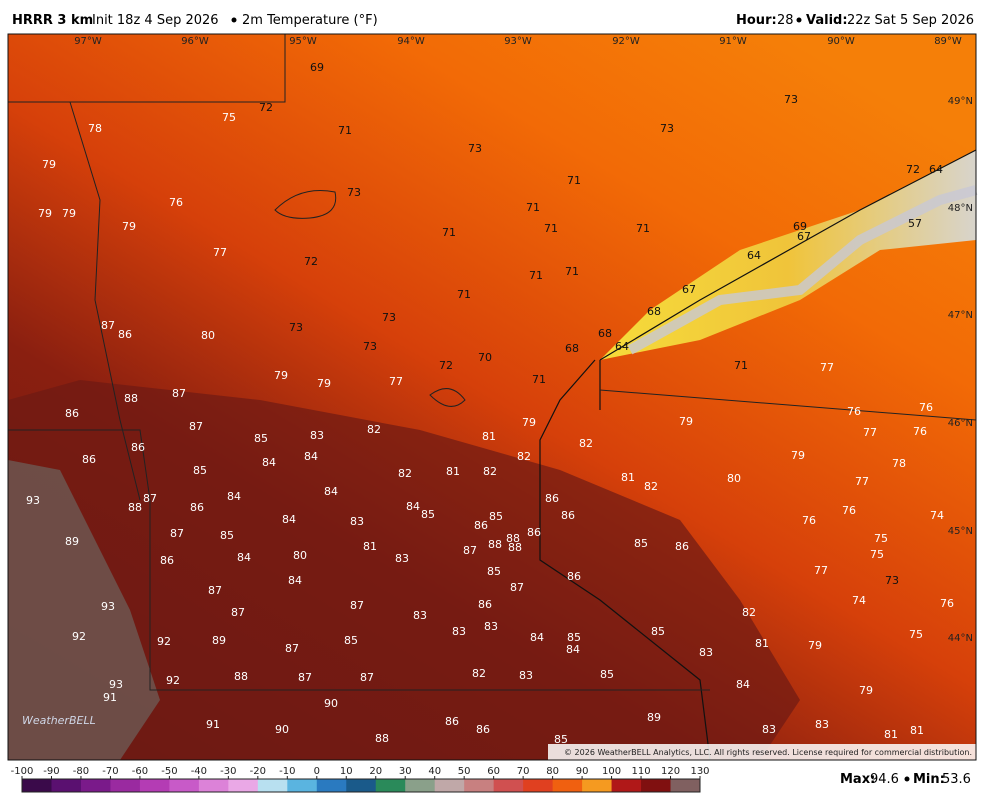  I want to click on lake-cool, so click(802, 270).